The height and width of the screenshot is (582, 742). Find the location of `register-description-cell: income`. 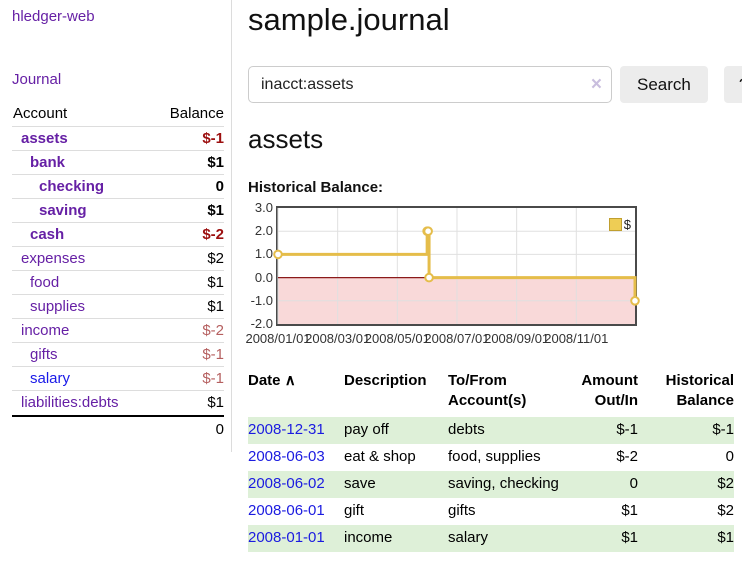

register-description-cell: income is located at coordinates (368, 537).